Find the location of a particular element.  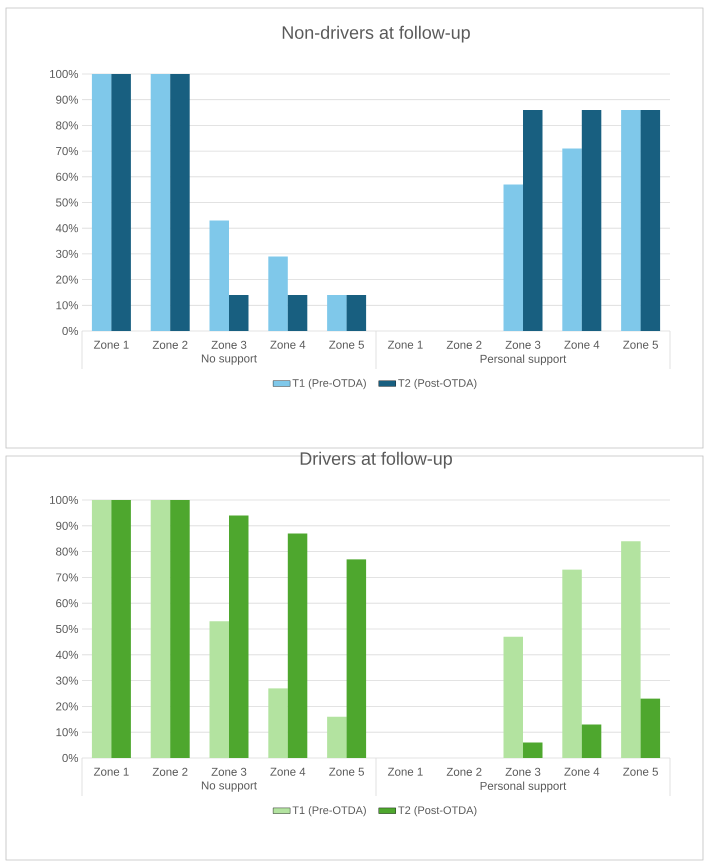

chart-title: Drivers at follow-up is located at coordinates (376, 460).